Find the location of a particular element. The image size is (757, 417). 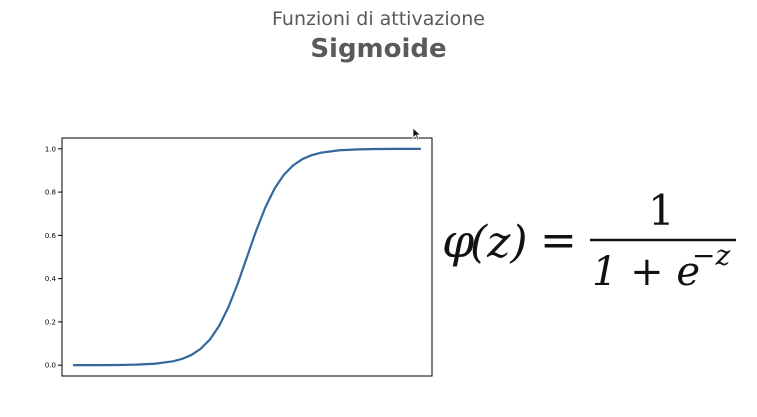

formula-numerator: 1 is located at coordinates (661, 210).